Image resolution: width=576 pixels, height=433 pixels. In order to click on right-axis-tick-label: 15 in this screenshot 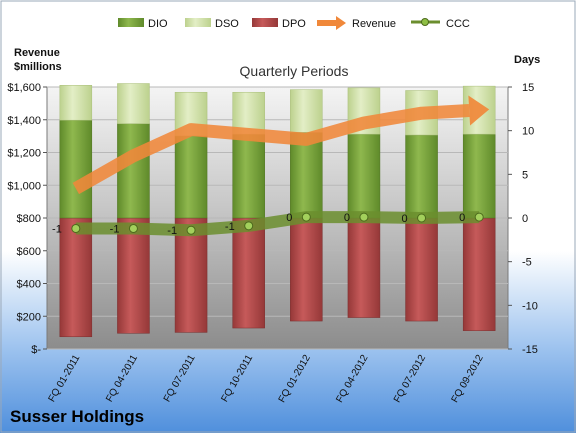, I will do `click(528, 88)`.